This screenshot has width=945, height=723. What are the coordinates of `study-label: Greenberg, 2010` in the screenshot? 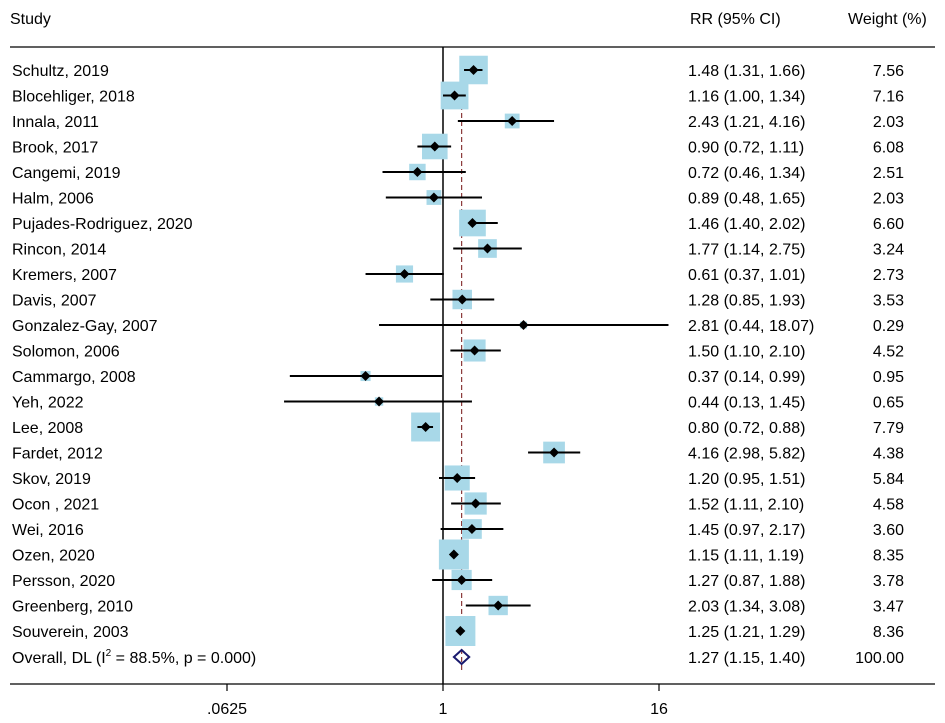 It's located at (72, 607).